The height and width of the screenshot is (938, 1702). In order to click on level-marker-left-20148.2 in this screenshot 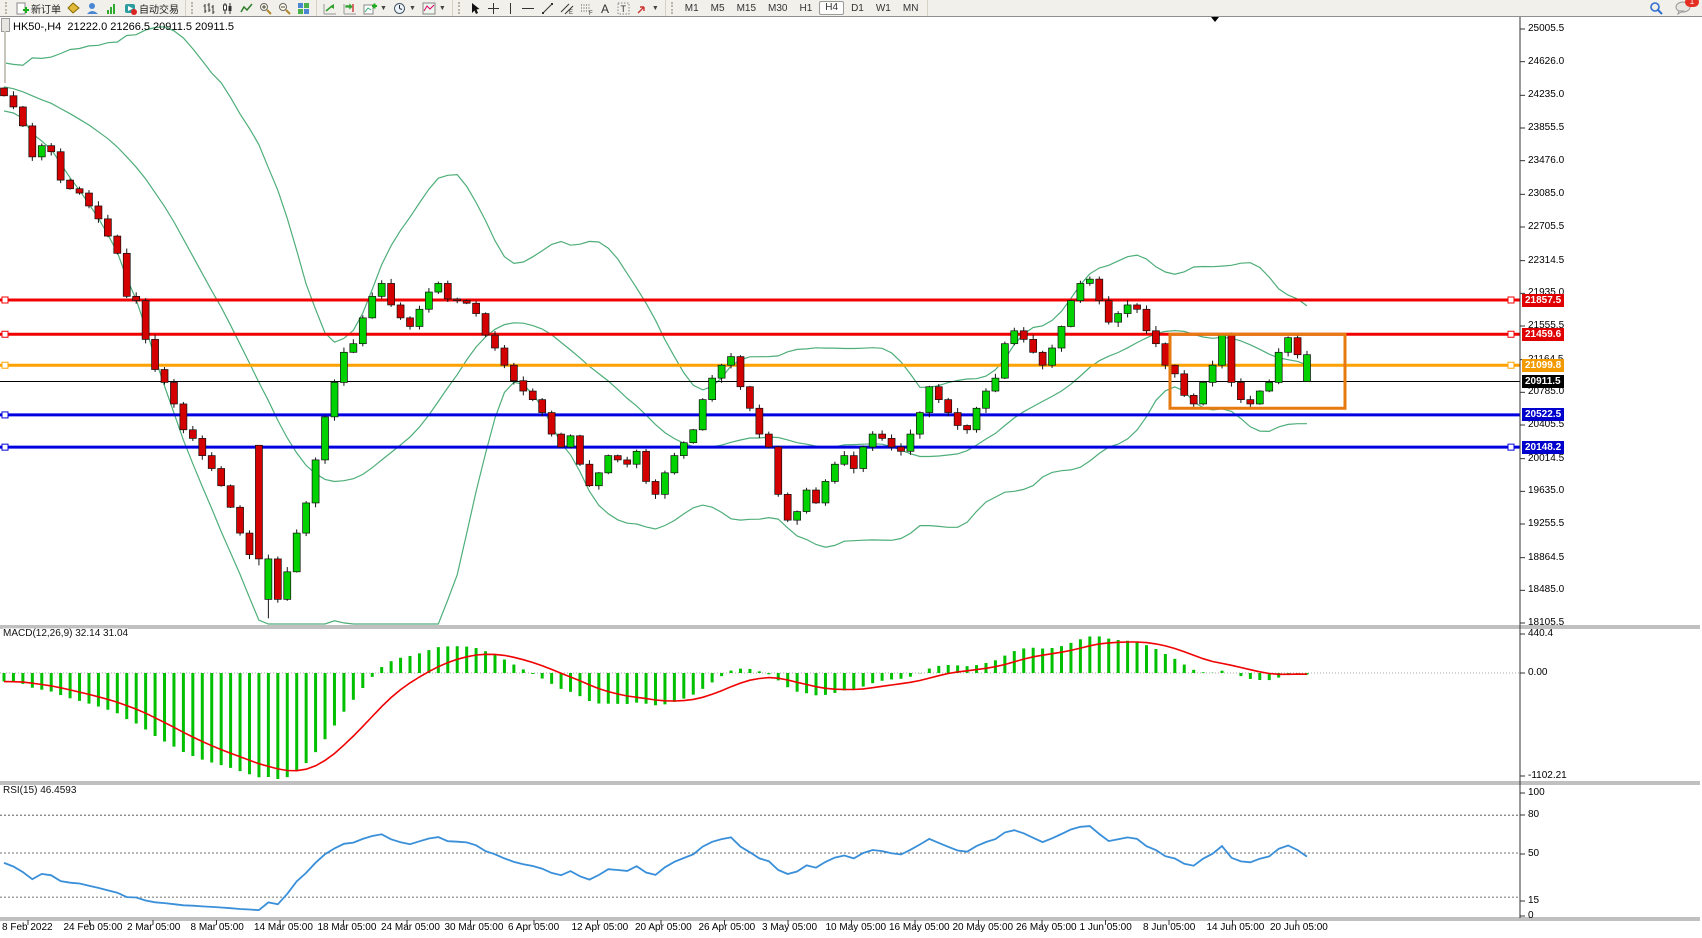, I will do `click(5, 447)`.